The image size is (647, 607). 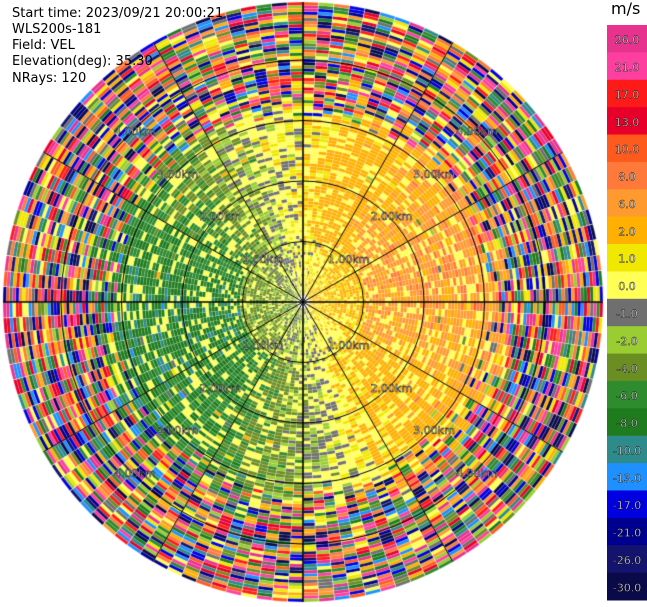 I want to click on colorbar-tick-label: -6.0, so click(x=626, y=396).